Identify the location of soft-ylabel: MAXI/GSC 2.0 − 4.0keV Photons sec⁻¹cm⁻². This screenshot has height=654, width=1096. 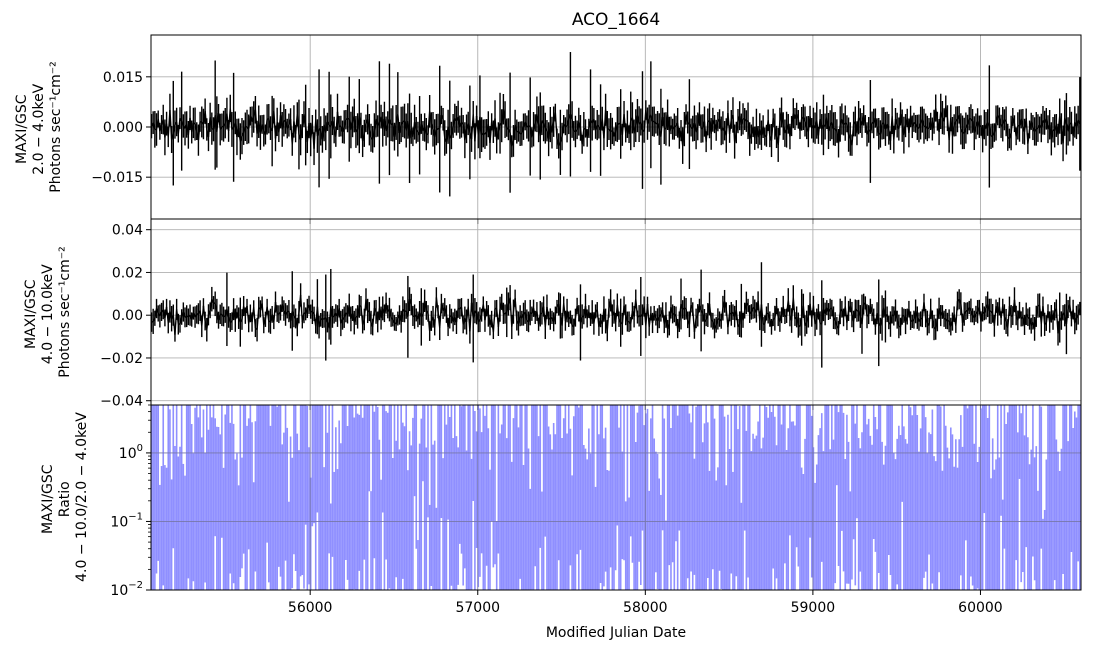
(39, 127).